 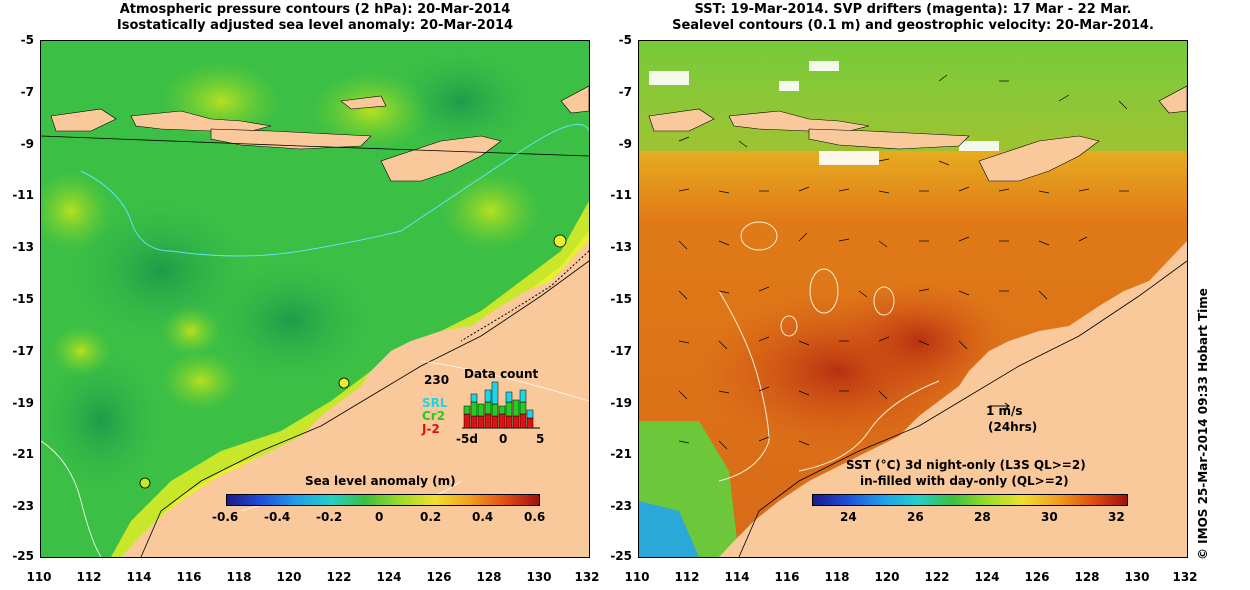 What do you see at coordinates (848, 517) in the screenshot?
I see `sst-tick-24: 24` at bounding box center [848, 517].